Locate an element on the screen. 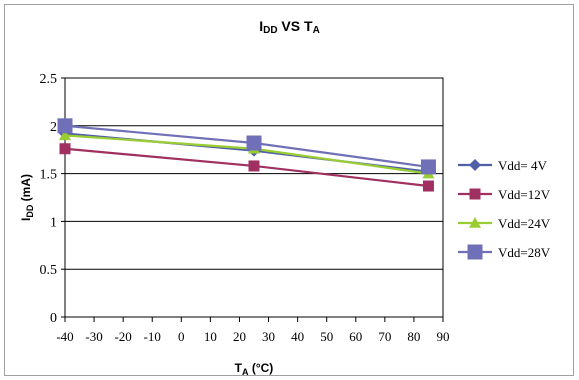 This screenshot has height=380, width=579. legend-item: Vdd= 4V is located at coordinates (502, 165).